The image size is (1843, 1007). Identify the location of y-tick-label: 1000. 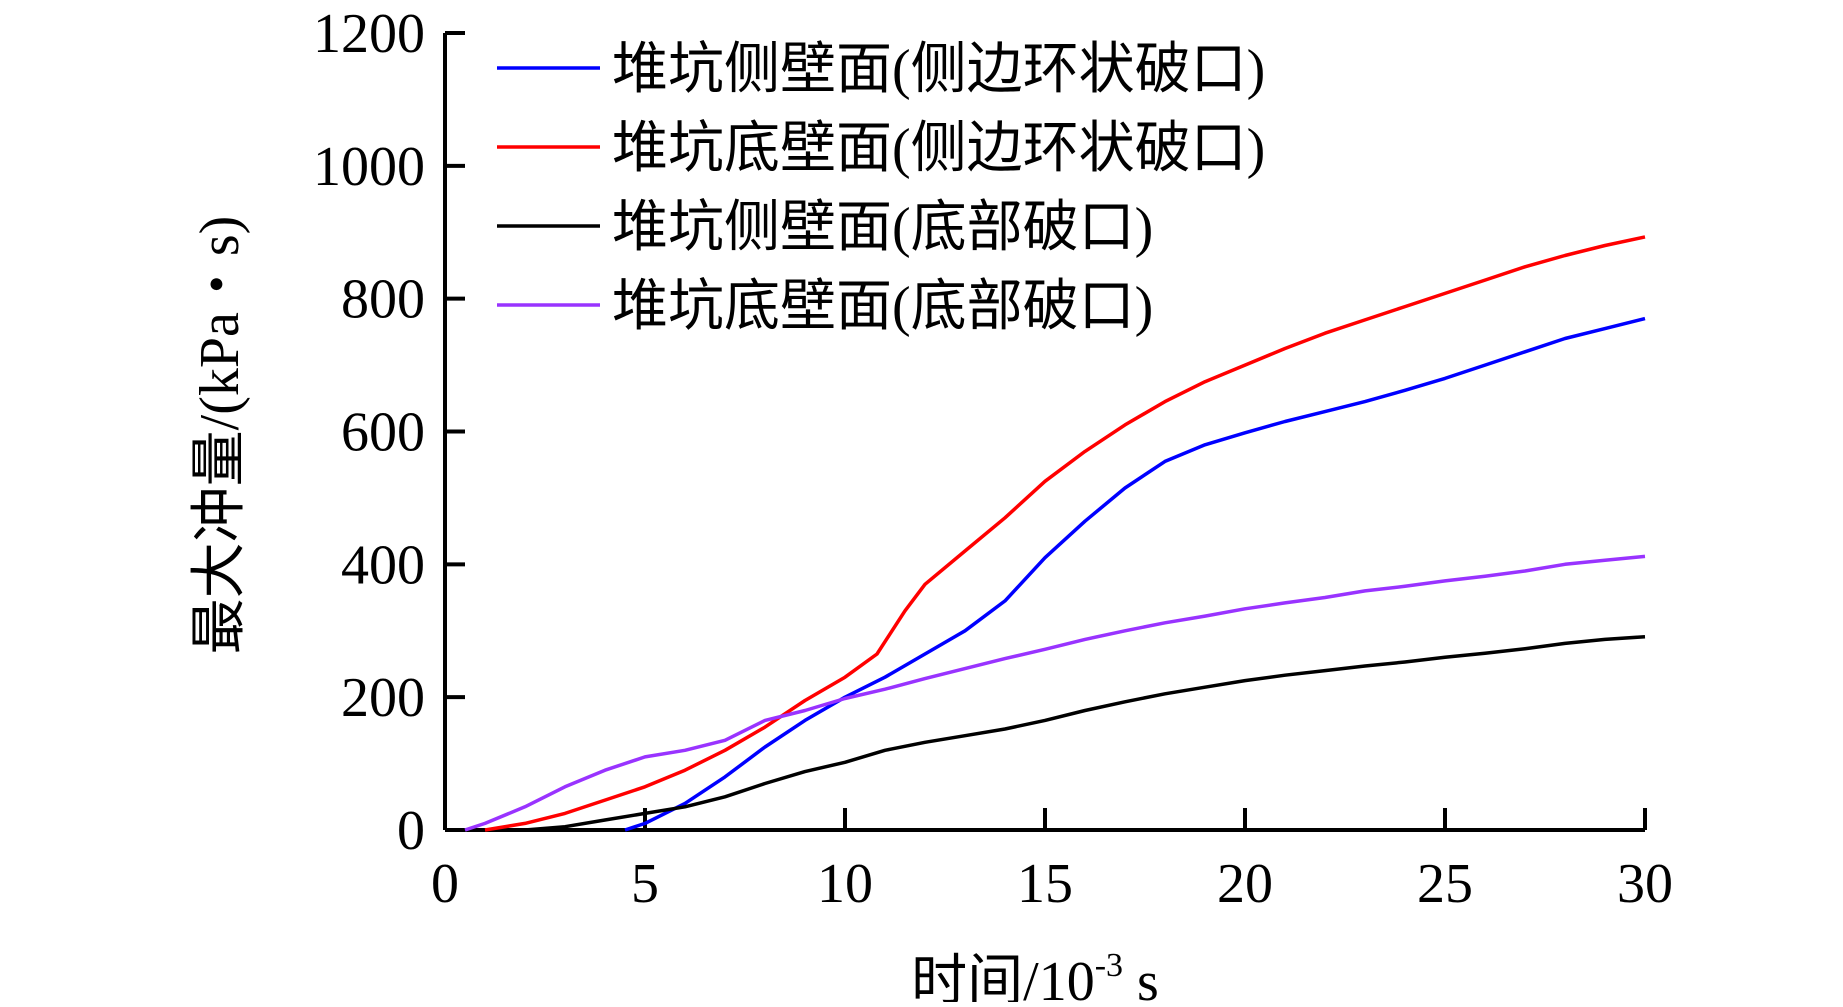
(369, 167).